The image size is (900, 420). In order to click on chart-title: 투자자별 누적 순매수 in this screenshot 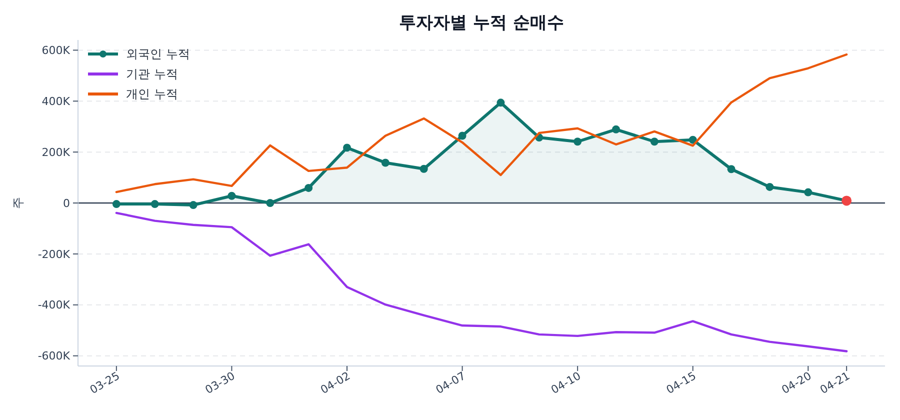, I will do `click(481, 23)`.